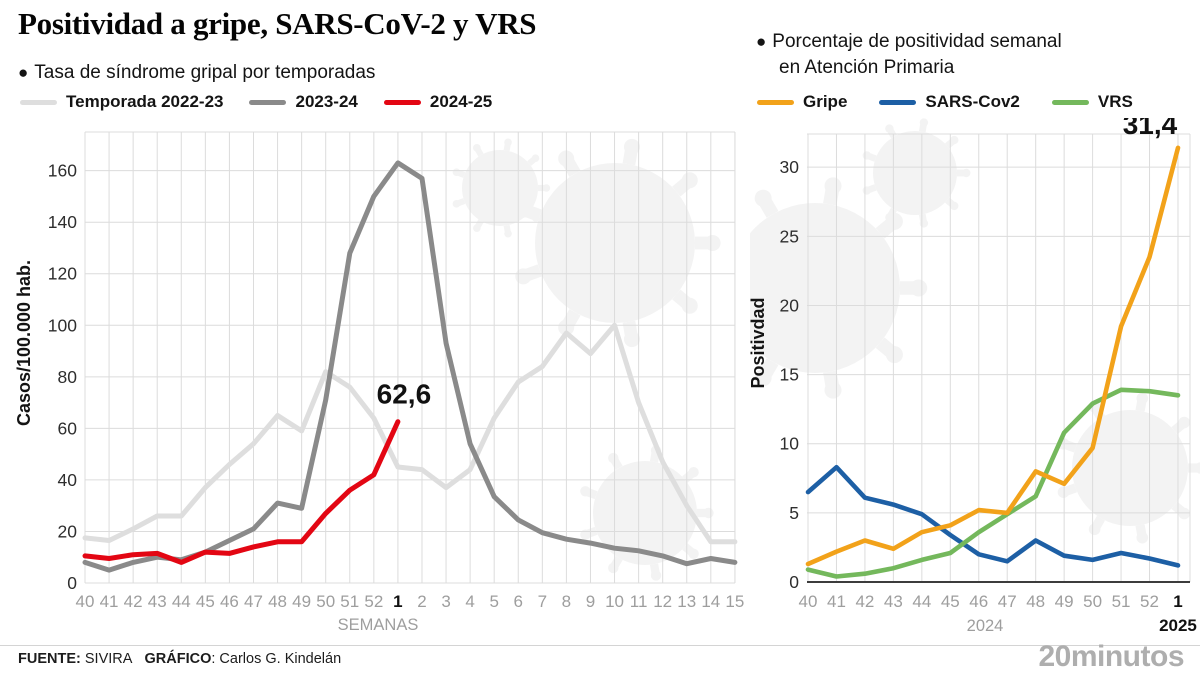 The height and width of the screenshot is (675, 1200). Describe the element at coordinates (404, 394) in the screenshot. I see `annotation-value: 62,6` at that location.